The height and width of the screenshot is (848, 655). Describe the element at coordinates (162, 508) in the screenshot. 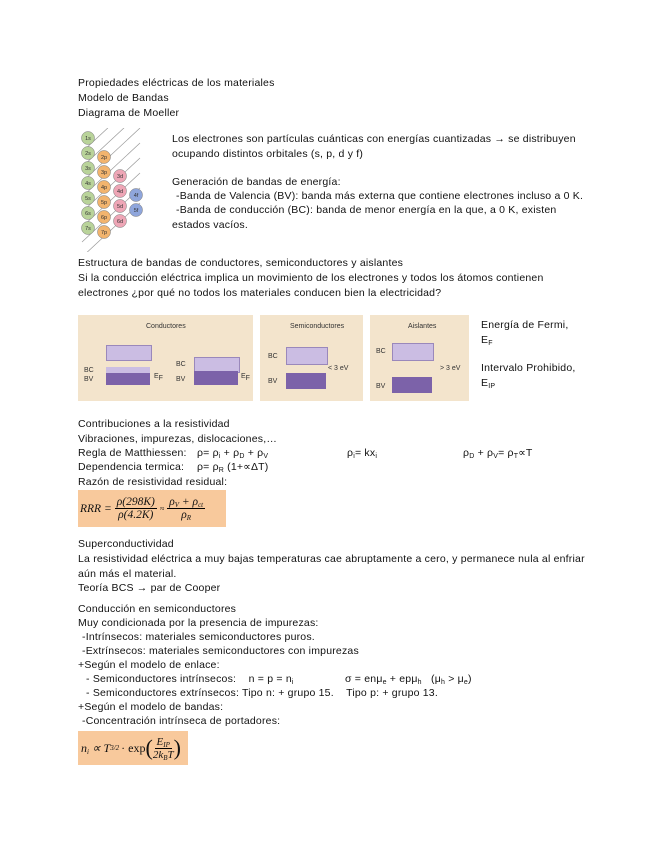

I see `formula-text: ≈` at that location.